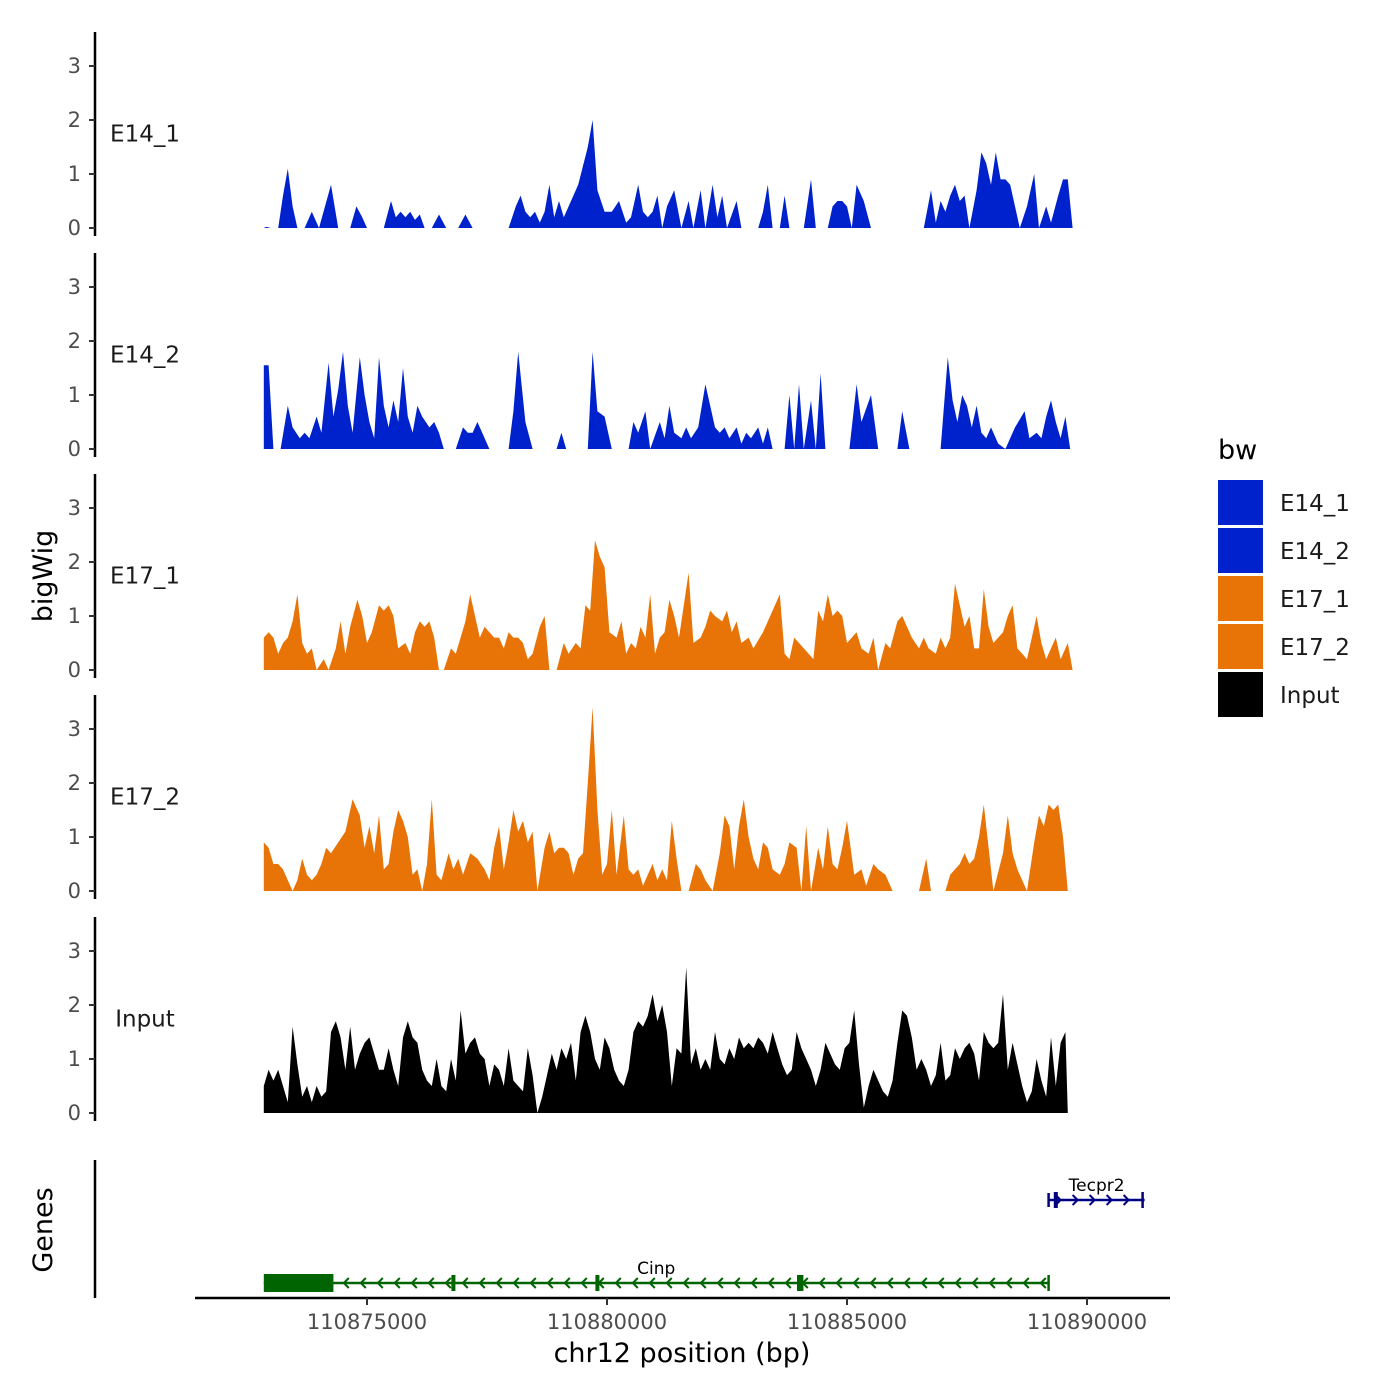 This screenshot has width=1400, height=1400. Describe the element at coordinates (1315, 648) in the screenshot. I see `legend-label: E17_2` at that location.